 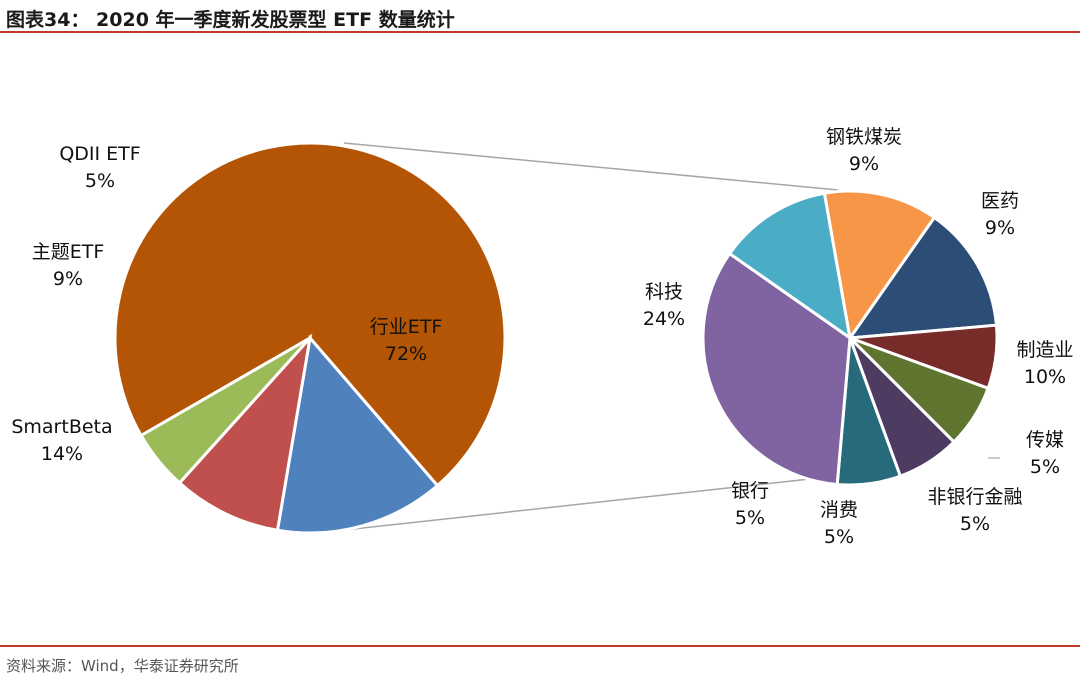 I want to click on industry-etf-pie, so click(x=850, y=338).